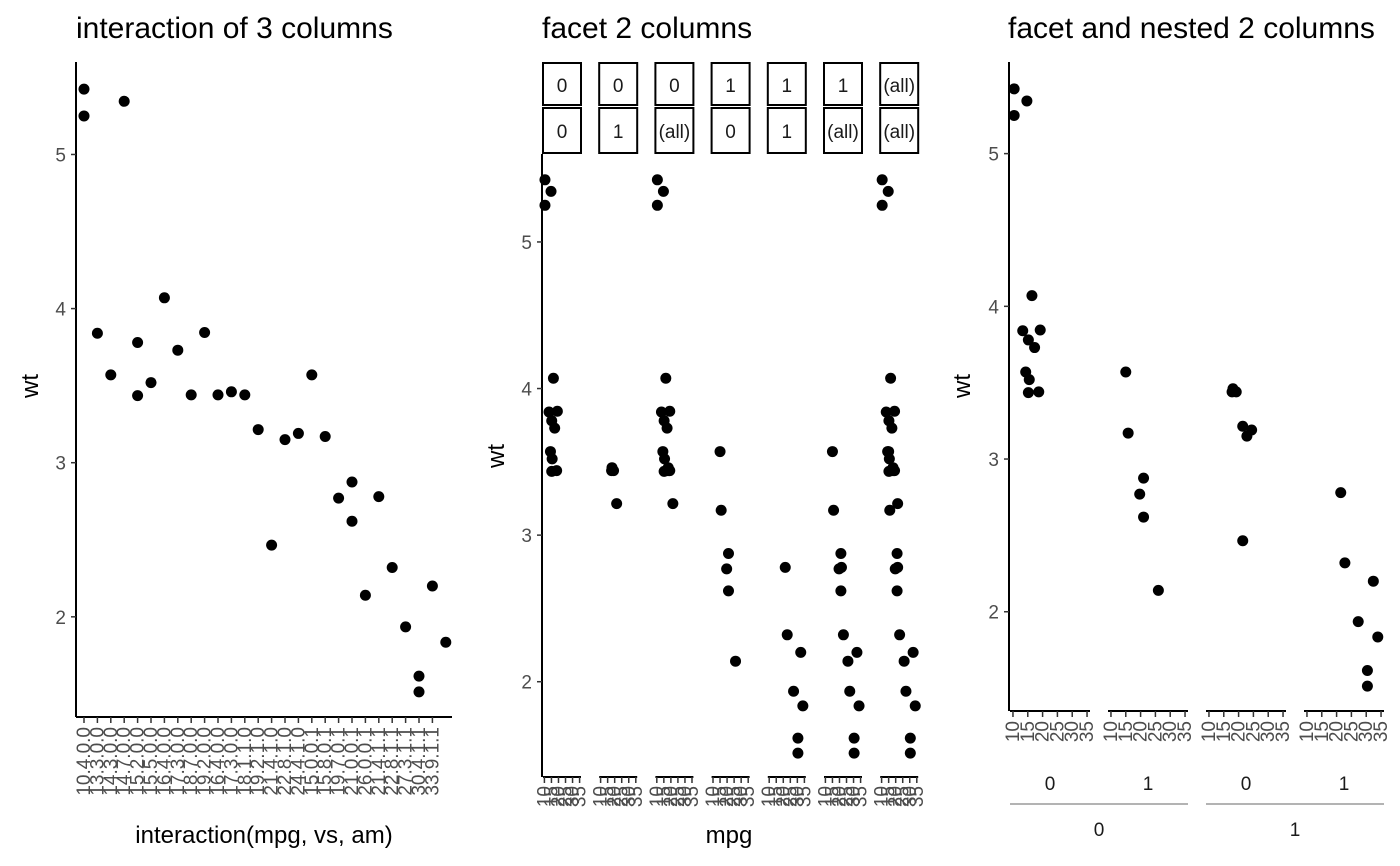 The height and width of the screenshot is (866, 1400). What do you see at coordinates (84, 761) in the screenshot?
I see `x-tick-label: 10.4.0.0` at bounding box center [84, 761].